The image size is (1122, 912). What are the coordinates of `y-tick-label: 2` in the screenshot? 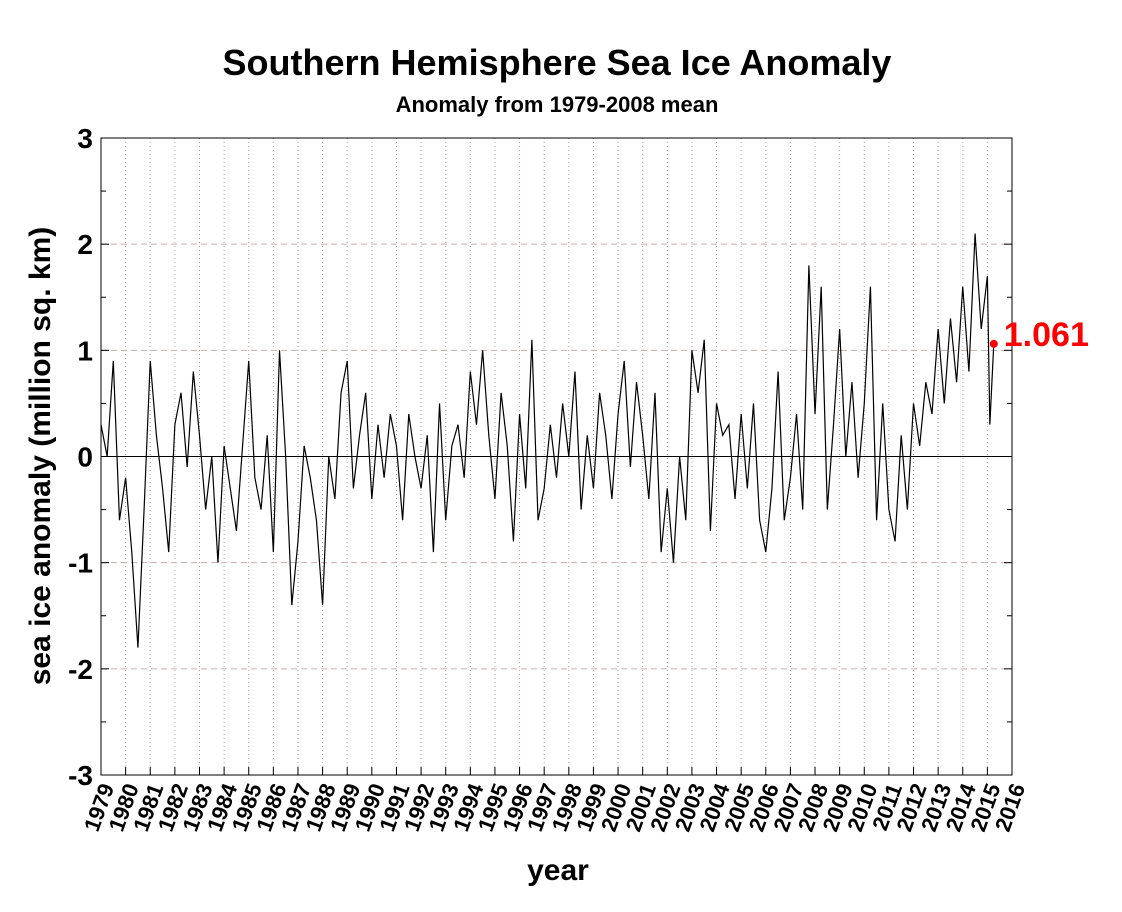 It's located at (85, 244).